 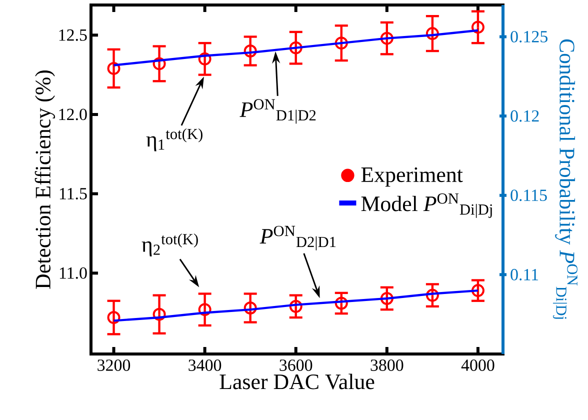 What do you see at coordinates (412, 177) in the screenshot?
I see `legend-label: Experiment` at bounding box center [412, 177].